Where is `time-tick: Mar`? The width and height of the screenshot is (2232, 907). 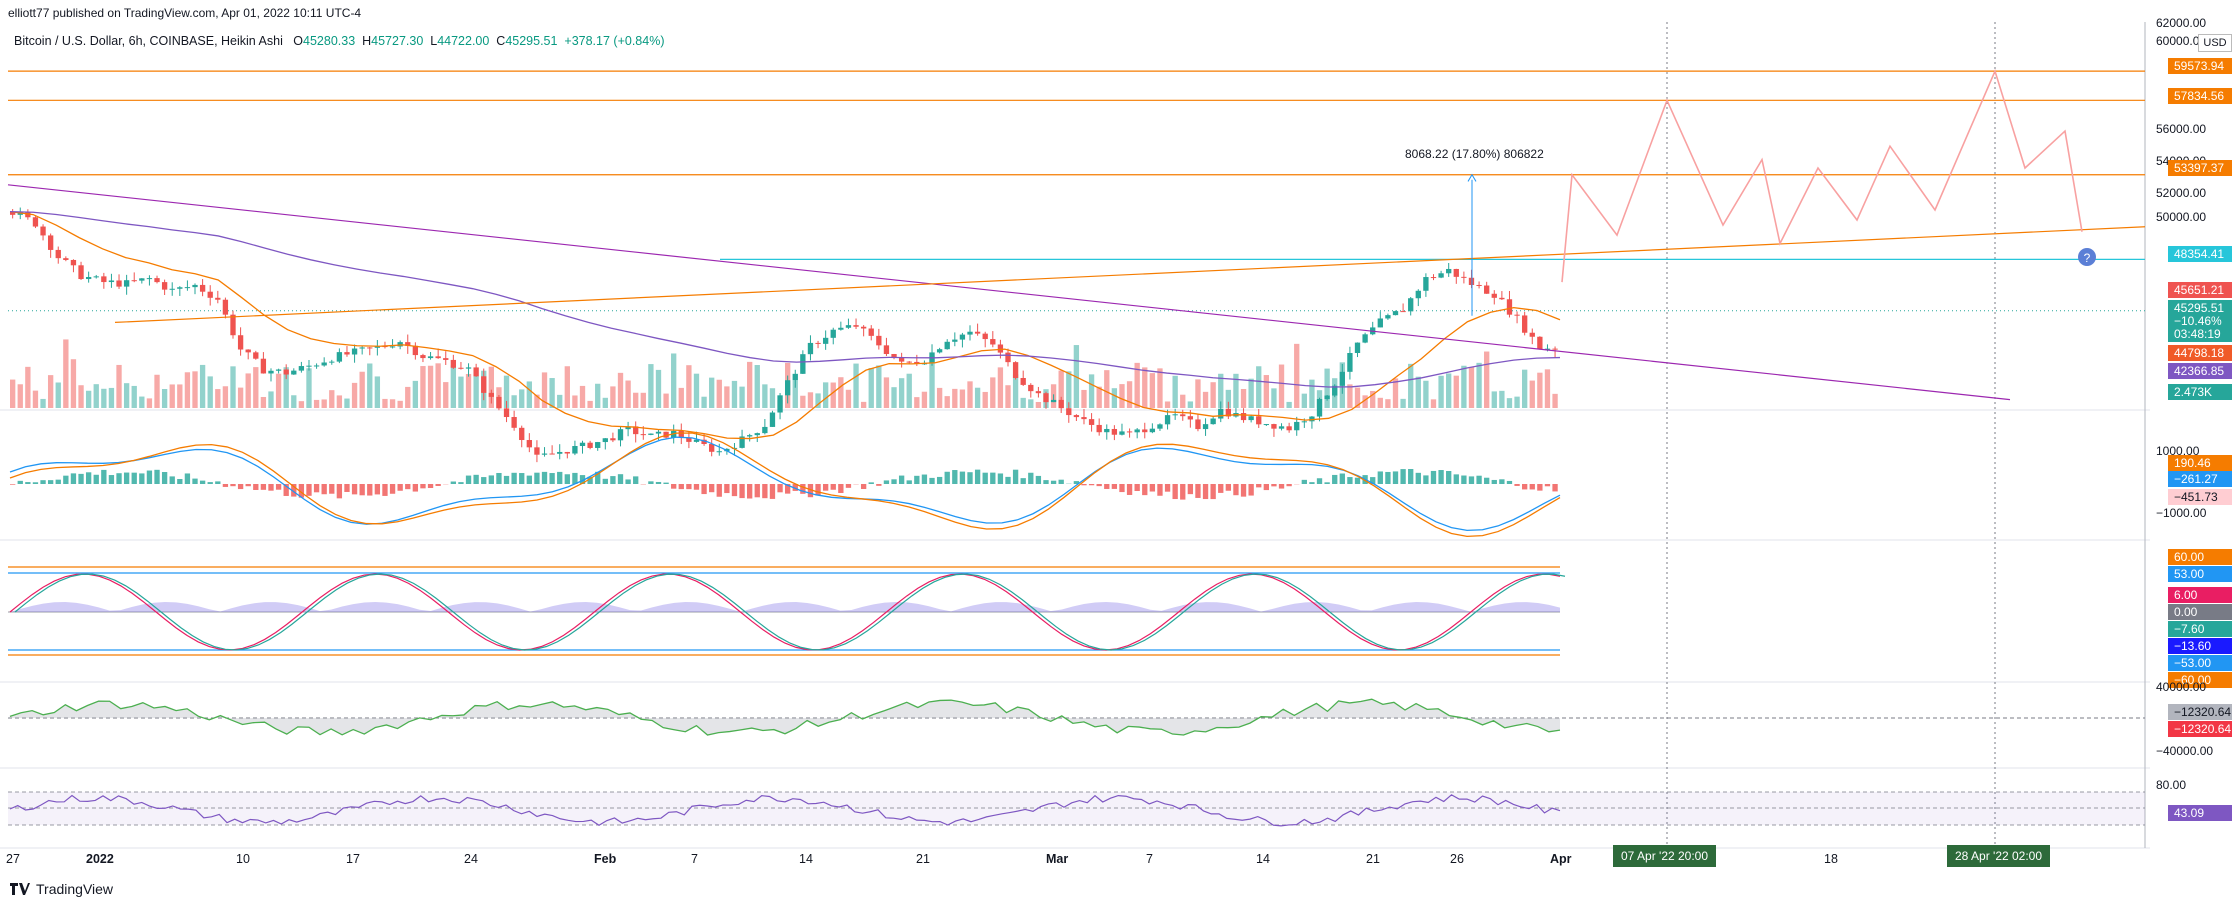
time-tick: Mar is located at coordinates (1057, 859).